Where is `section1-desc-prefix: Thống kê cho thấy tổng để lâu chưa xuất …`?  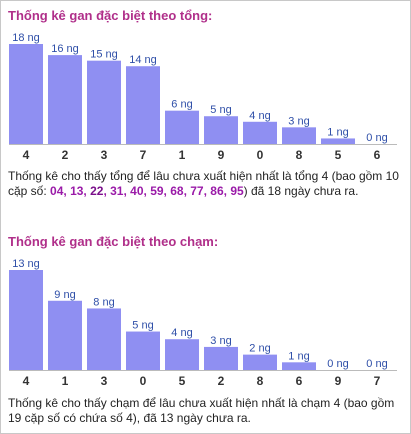
section1-desc-prefix: Thống kê cho thấy tổng để lâu chưa xuất … is located at coordinates (203, 183).